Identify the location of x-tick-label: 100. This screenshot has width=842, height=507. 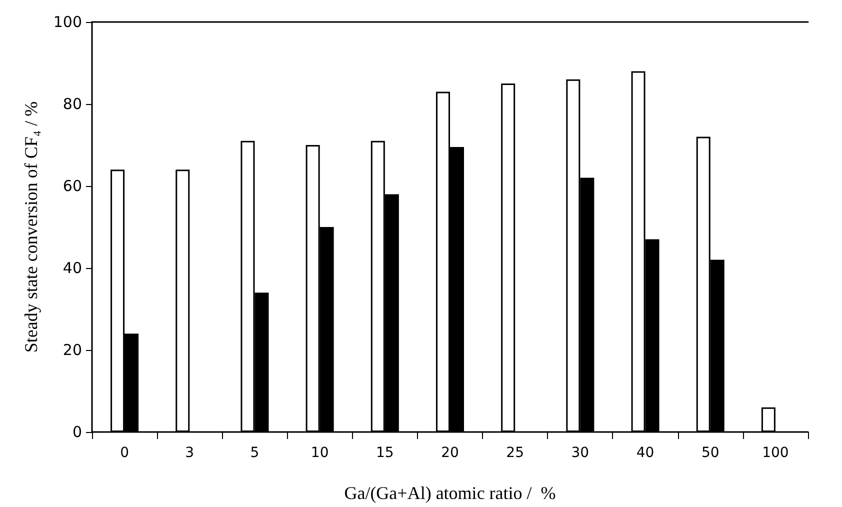
(775, 453).